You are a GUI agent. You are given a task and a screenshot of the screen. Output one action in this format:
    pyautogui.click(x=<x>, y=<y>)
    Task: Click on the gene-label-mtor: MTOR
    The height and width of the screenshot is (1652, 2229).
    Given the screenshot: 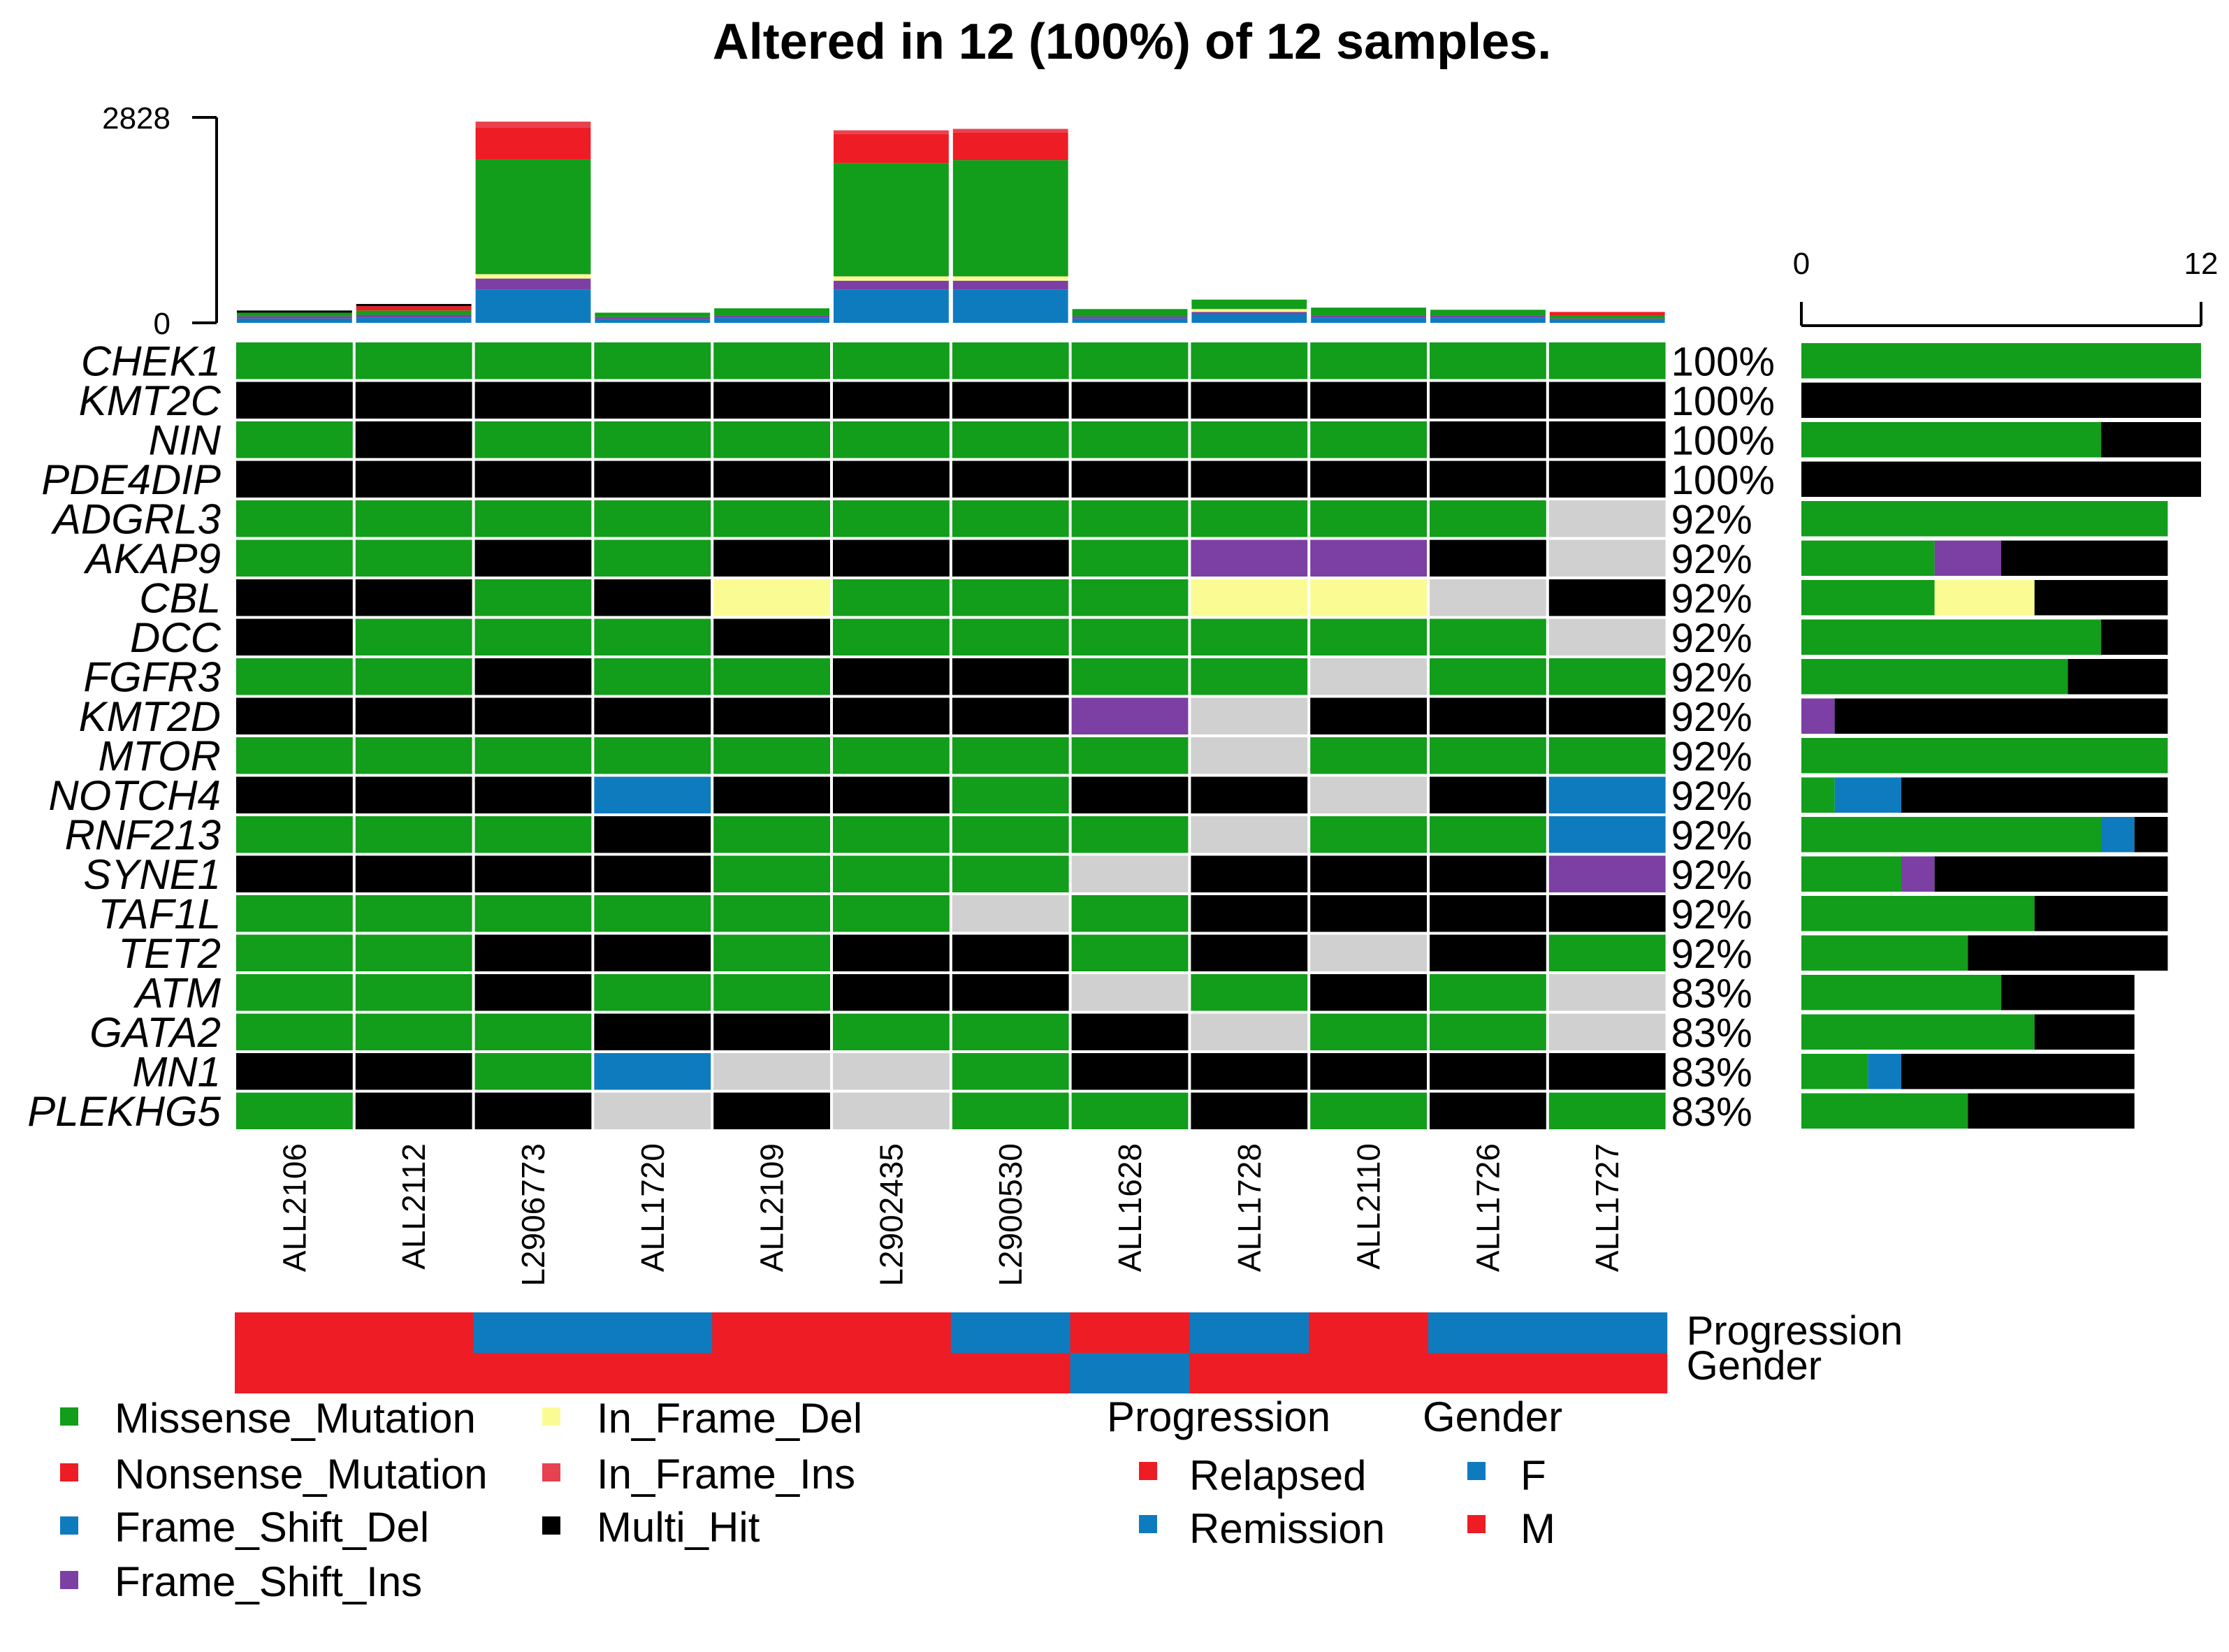 What is the action you would take?
    pyautogui.click(x=159, y=755)
    